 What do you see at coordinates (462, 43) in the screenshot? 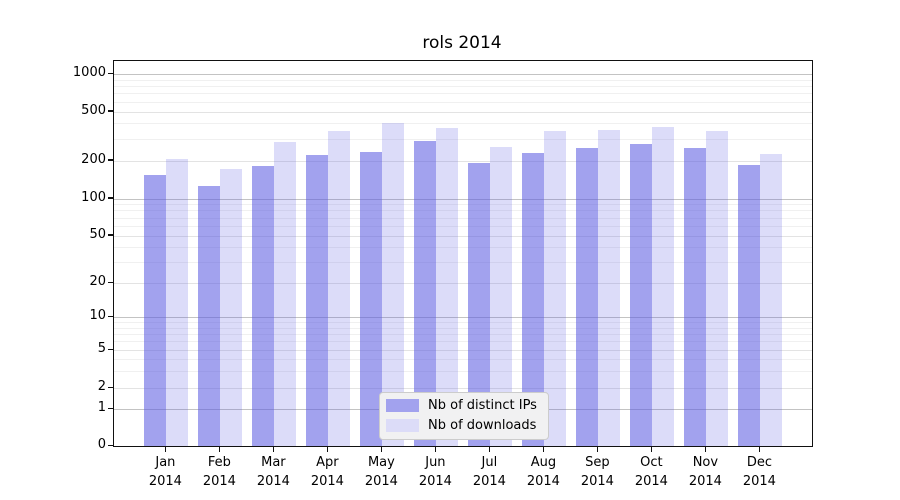
I see `chart-title: rols 2014` at bounding box center [462, 43].